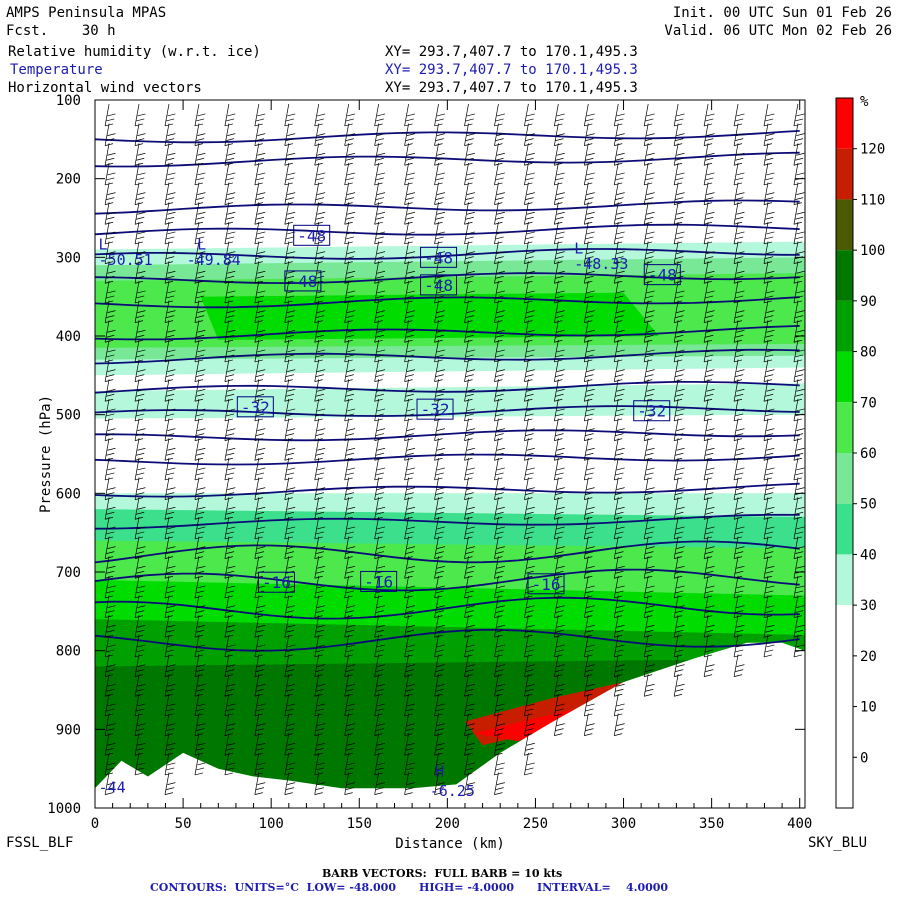 This screenshot has height=900, width=900. I want to click on init-time: Init. 00 UTC Sun 01 Feb 26, so click(782, 13).